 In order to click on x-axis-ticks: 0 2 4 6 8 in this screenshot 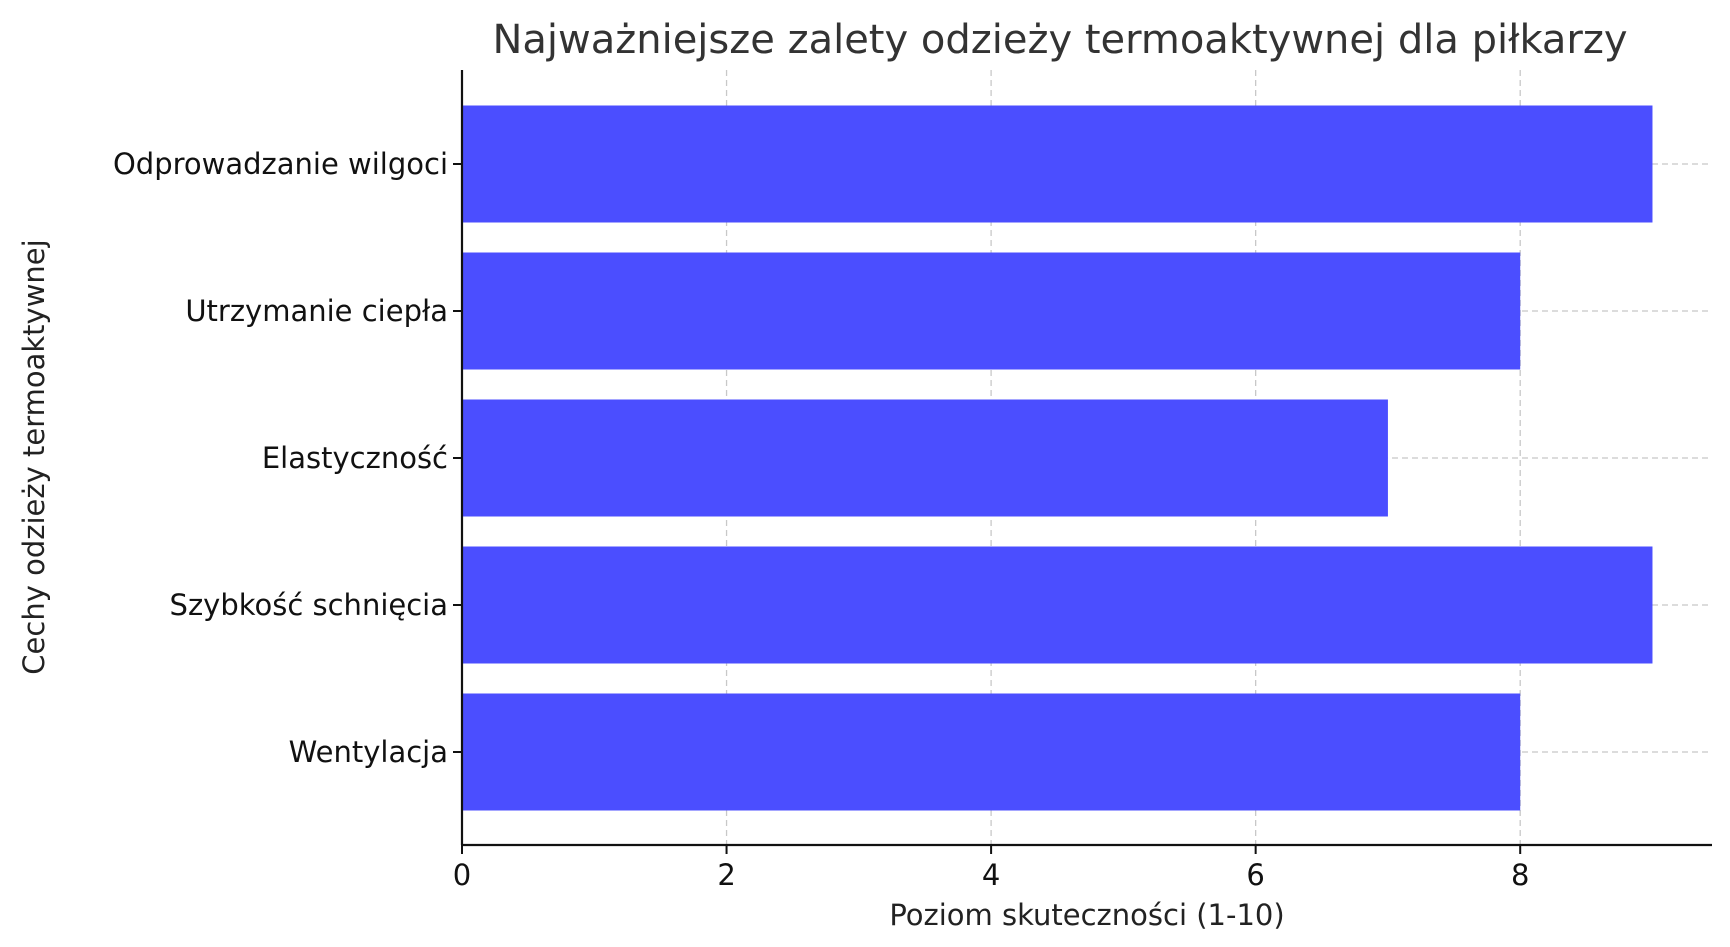, I will do `click(991, 868)`.